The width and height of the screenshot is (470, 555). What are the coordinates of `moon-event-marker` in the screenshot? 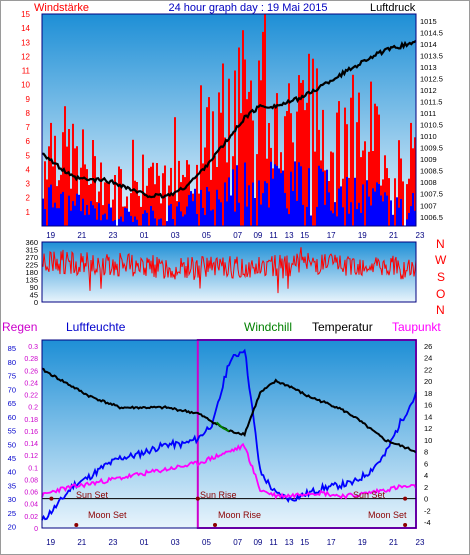 It's located at (76, 525).